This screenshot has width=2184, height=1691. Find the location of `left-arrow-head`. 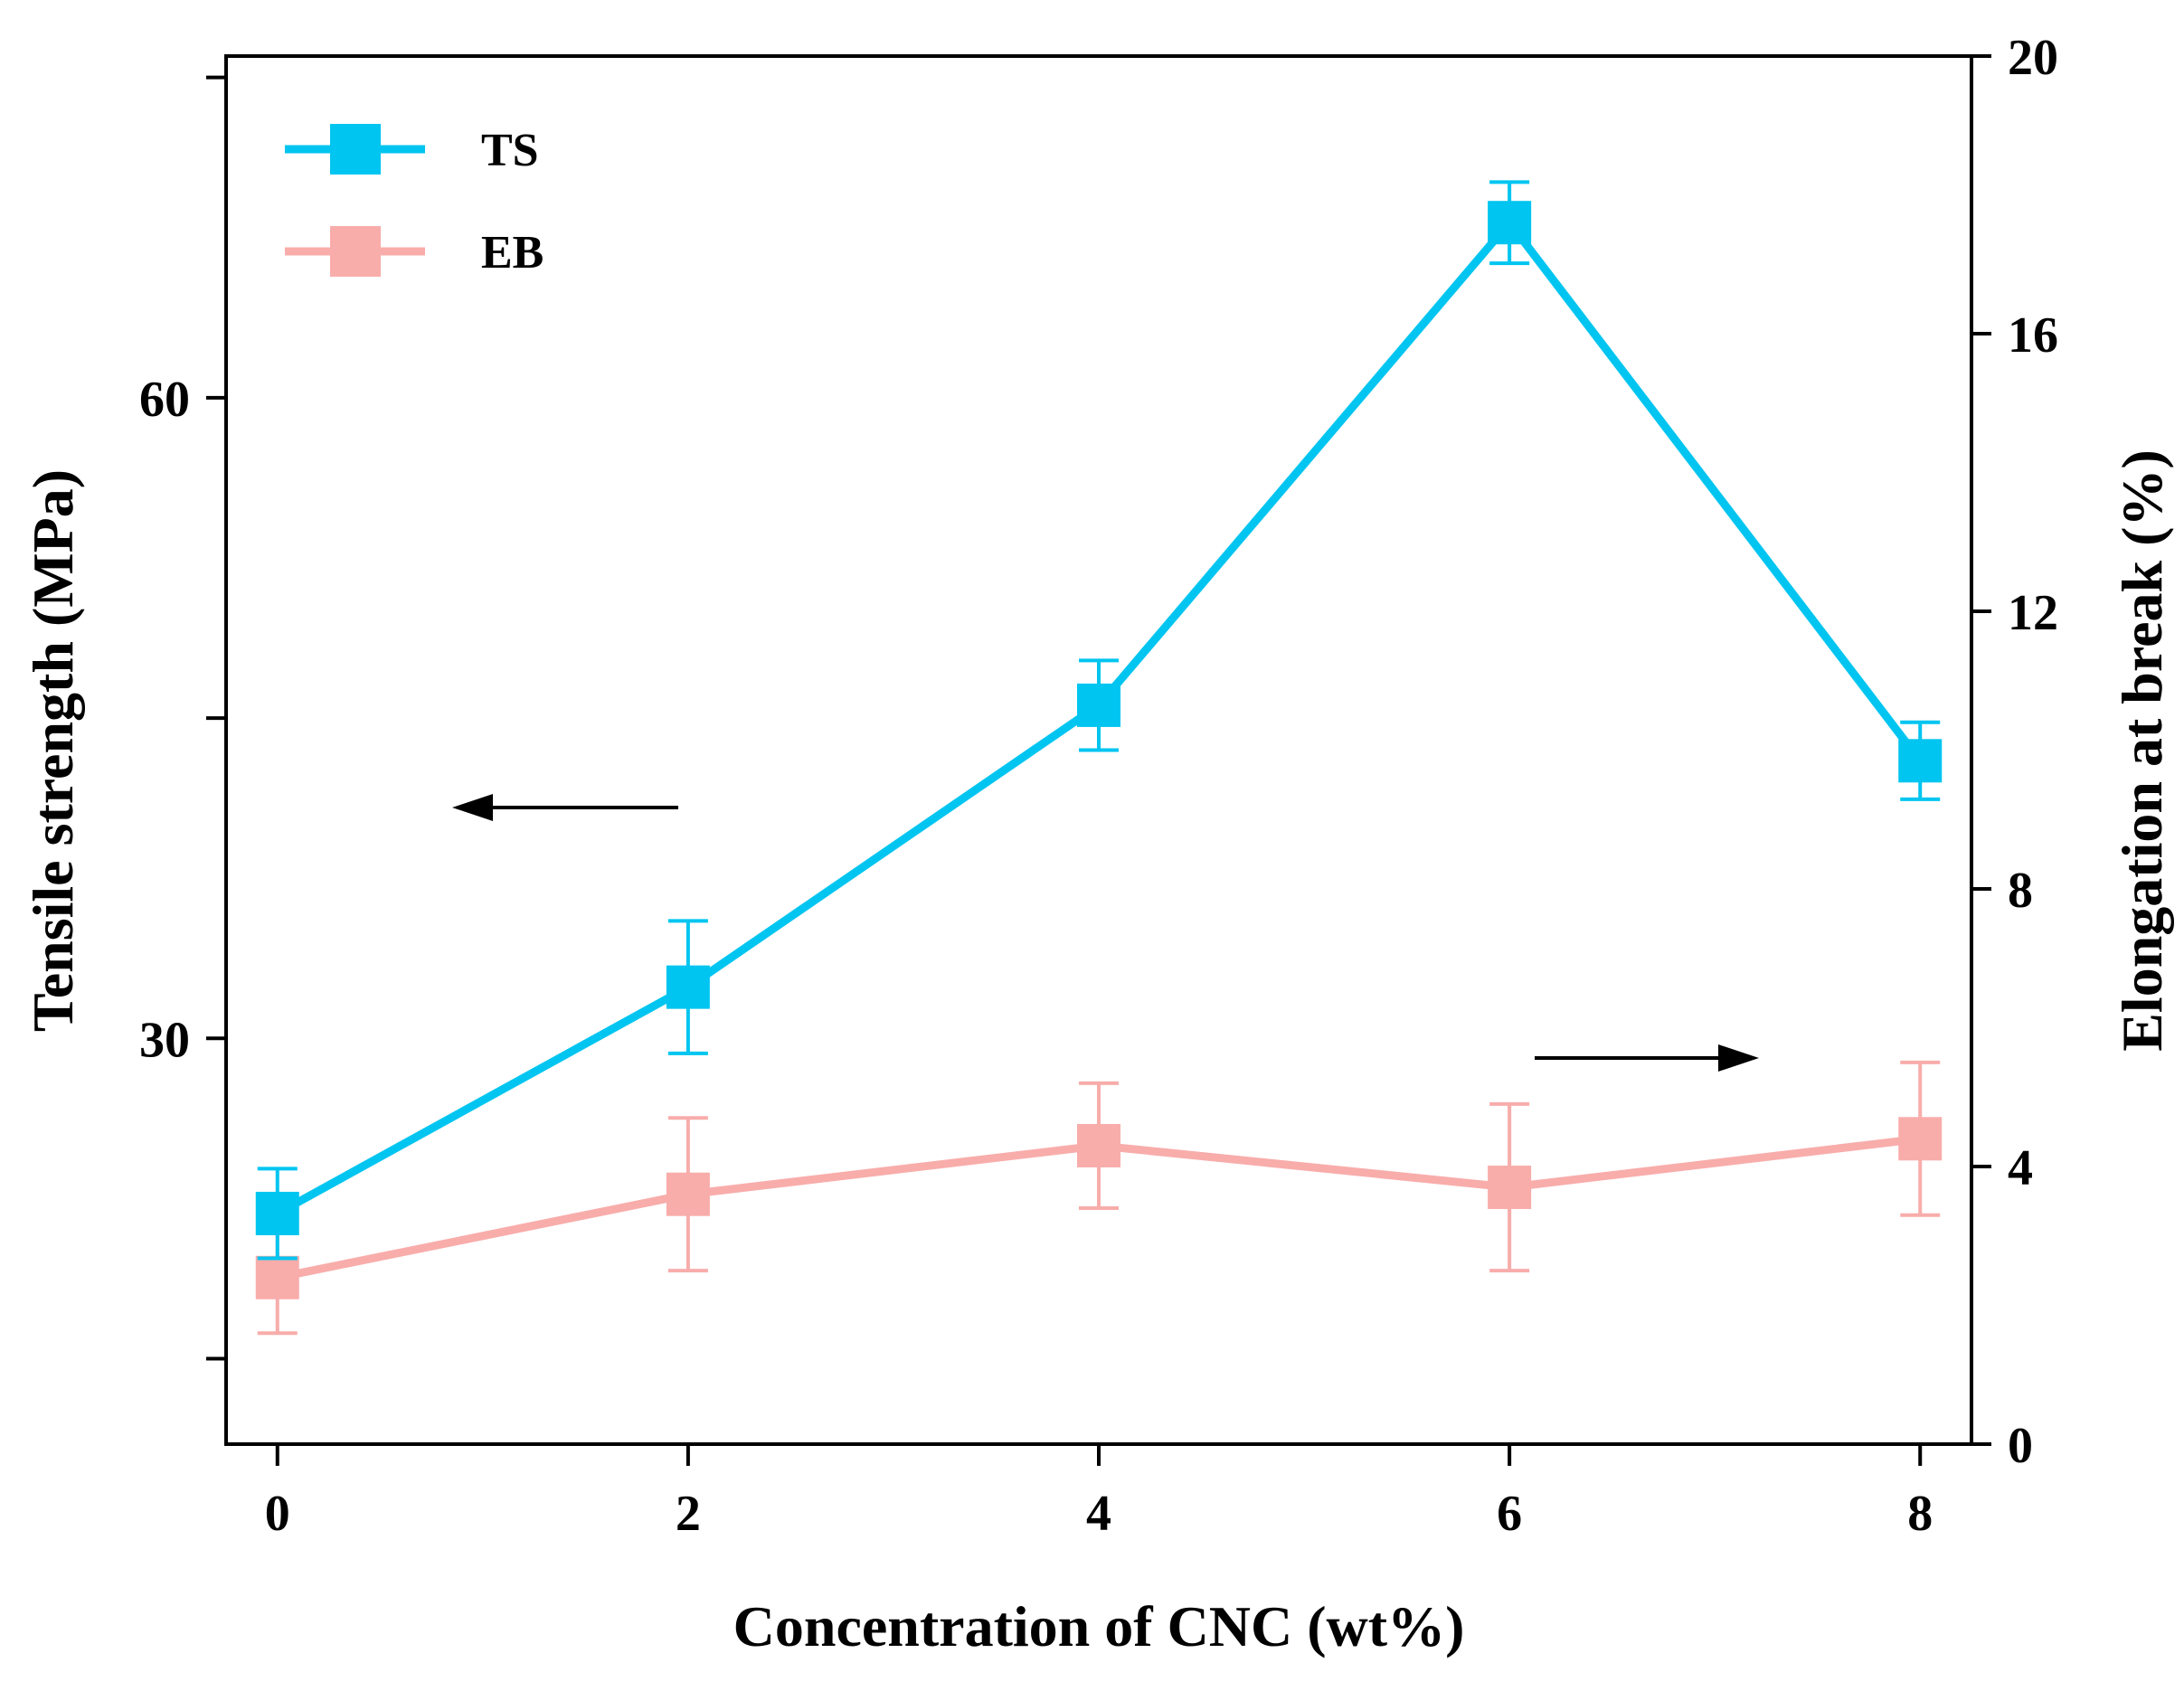

left-arrow-head is located at coordinates (472, 807).